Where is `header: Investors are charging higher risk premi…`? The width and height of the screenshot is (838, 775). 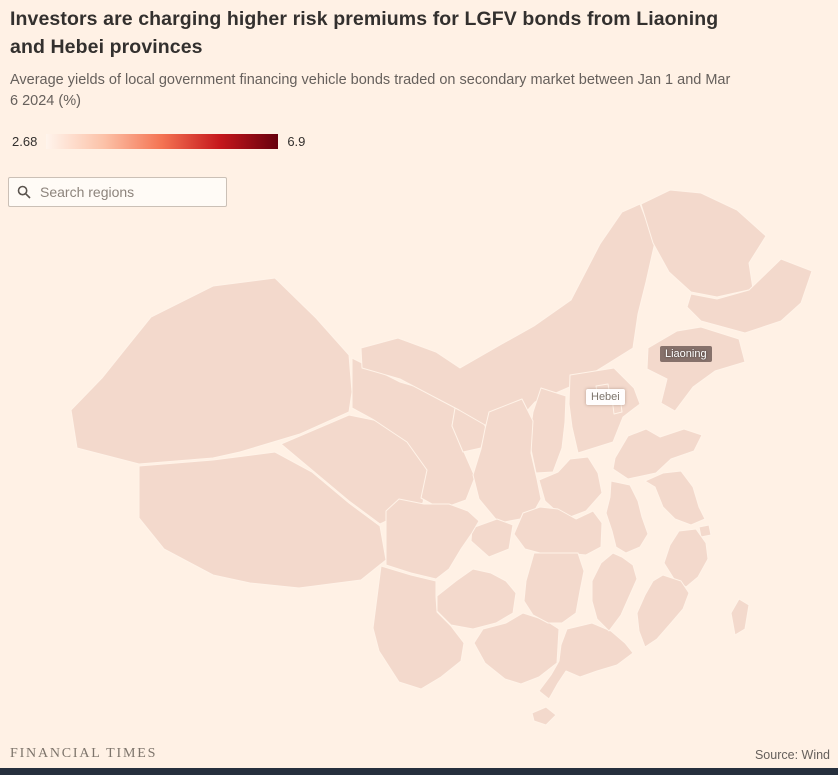
header: Investors are charging higher risk premi… is located at coordinates (372, 59).